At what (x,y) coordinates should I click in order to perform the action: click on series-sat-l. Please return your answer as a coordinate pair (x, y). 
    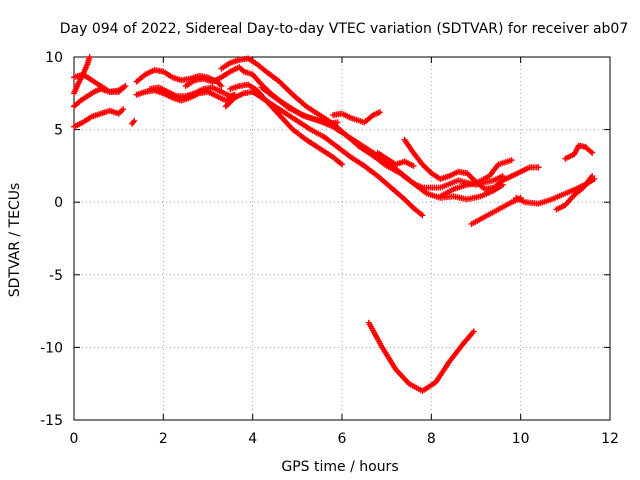
    Looking at the image, I should click on (286, 124).